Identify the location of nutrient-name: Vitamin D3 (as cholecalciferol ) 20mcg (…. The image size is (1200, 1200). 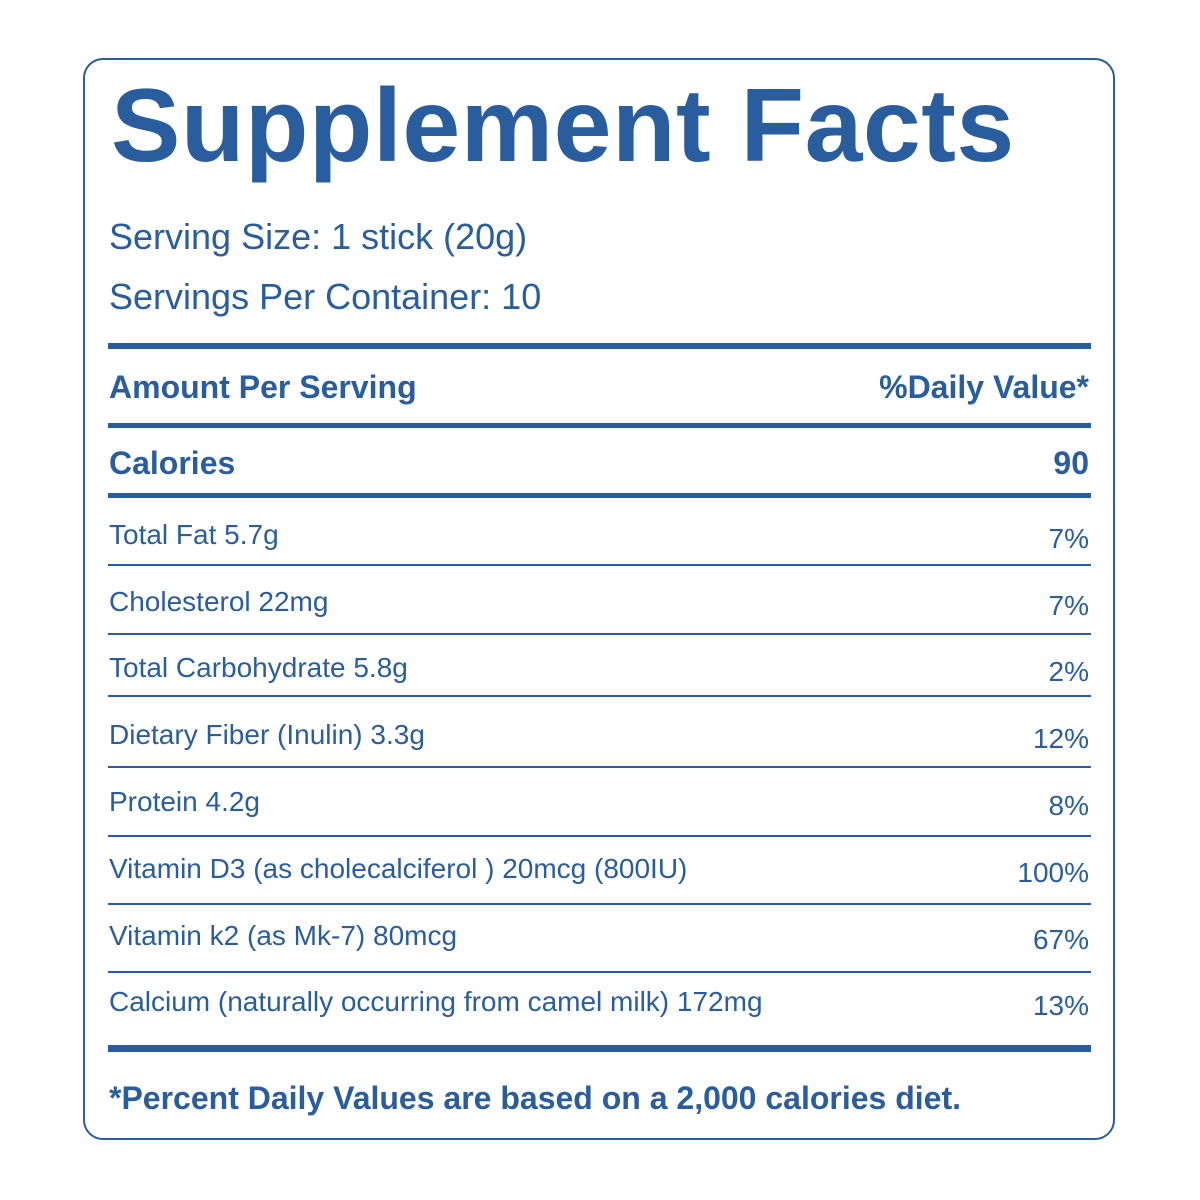
(398, 868).